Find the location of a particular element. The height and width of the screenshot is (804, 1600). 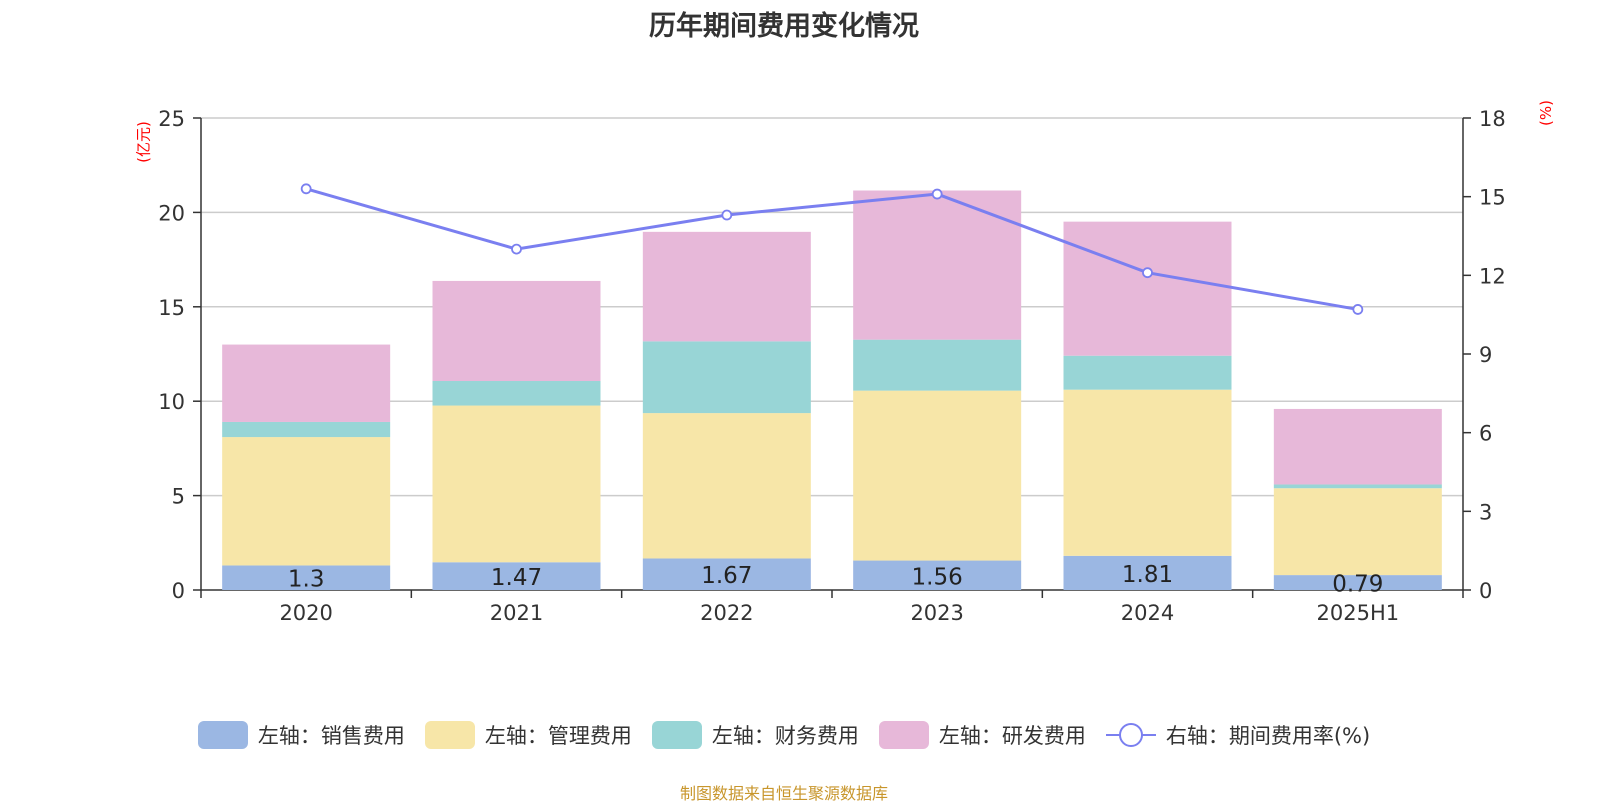

right-axis-tick-label: 12 is located at coordinates (1492, 276).